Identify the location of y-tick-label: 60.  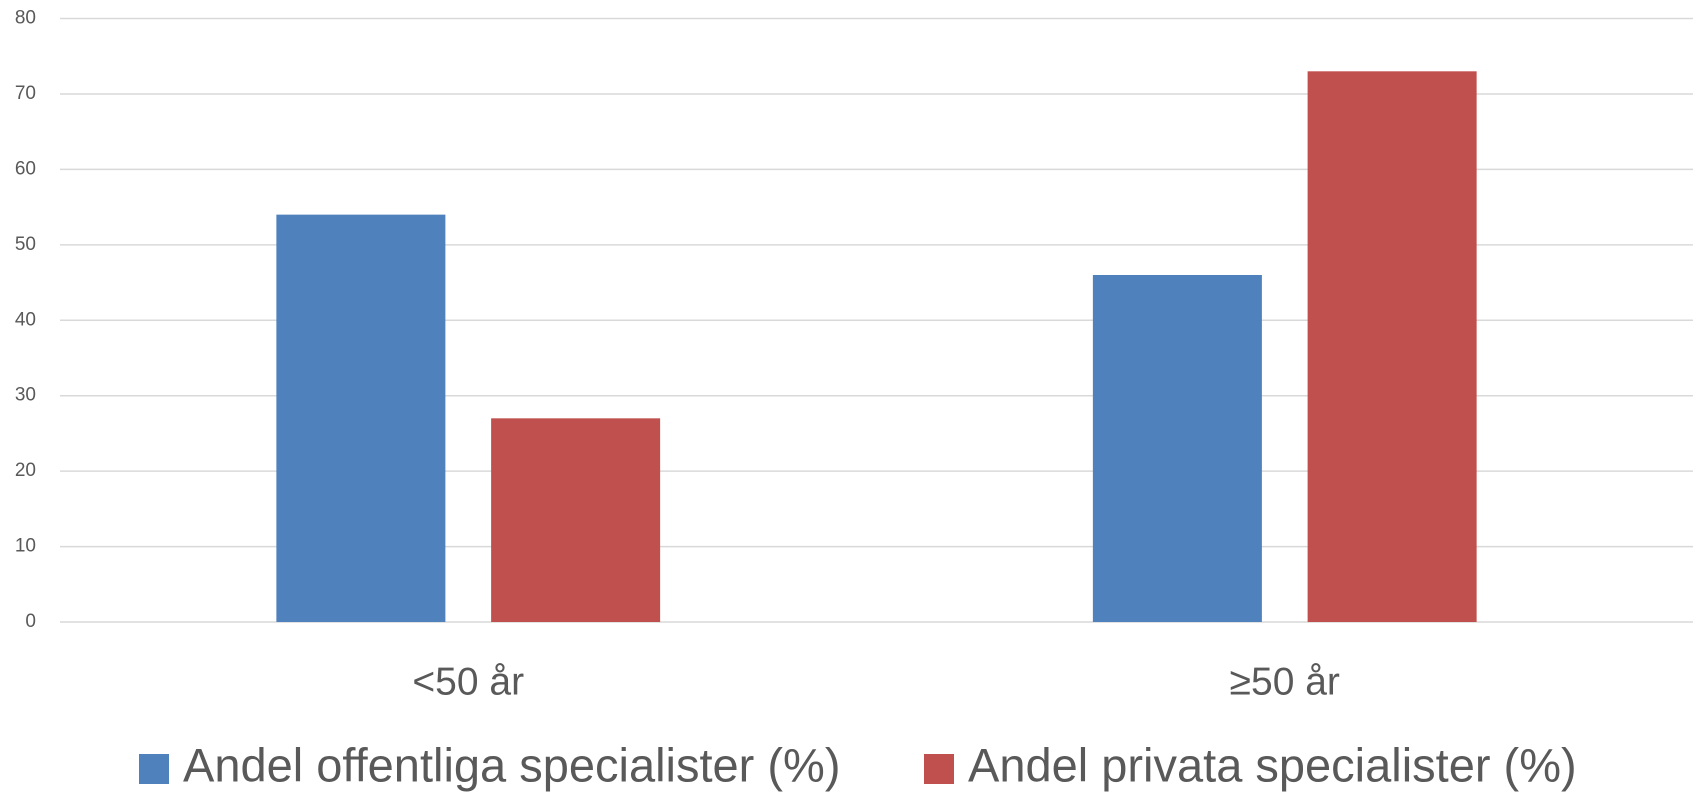
(25, 168).